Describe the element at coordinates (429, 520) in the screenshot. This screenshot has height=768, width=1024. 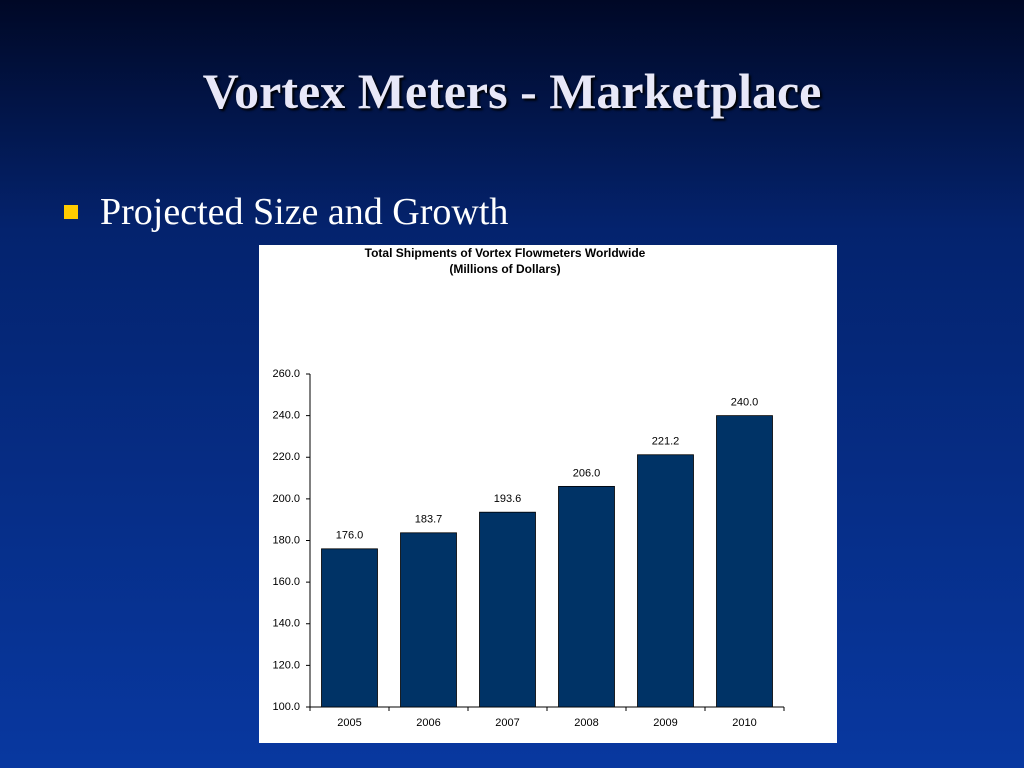
I see `value-label: 183.7` at that location.